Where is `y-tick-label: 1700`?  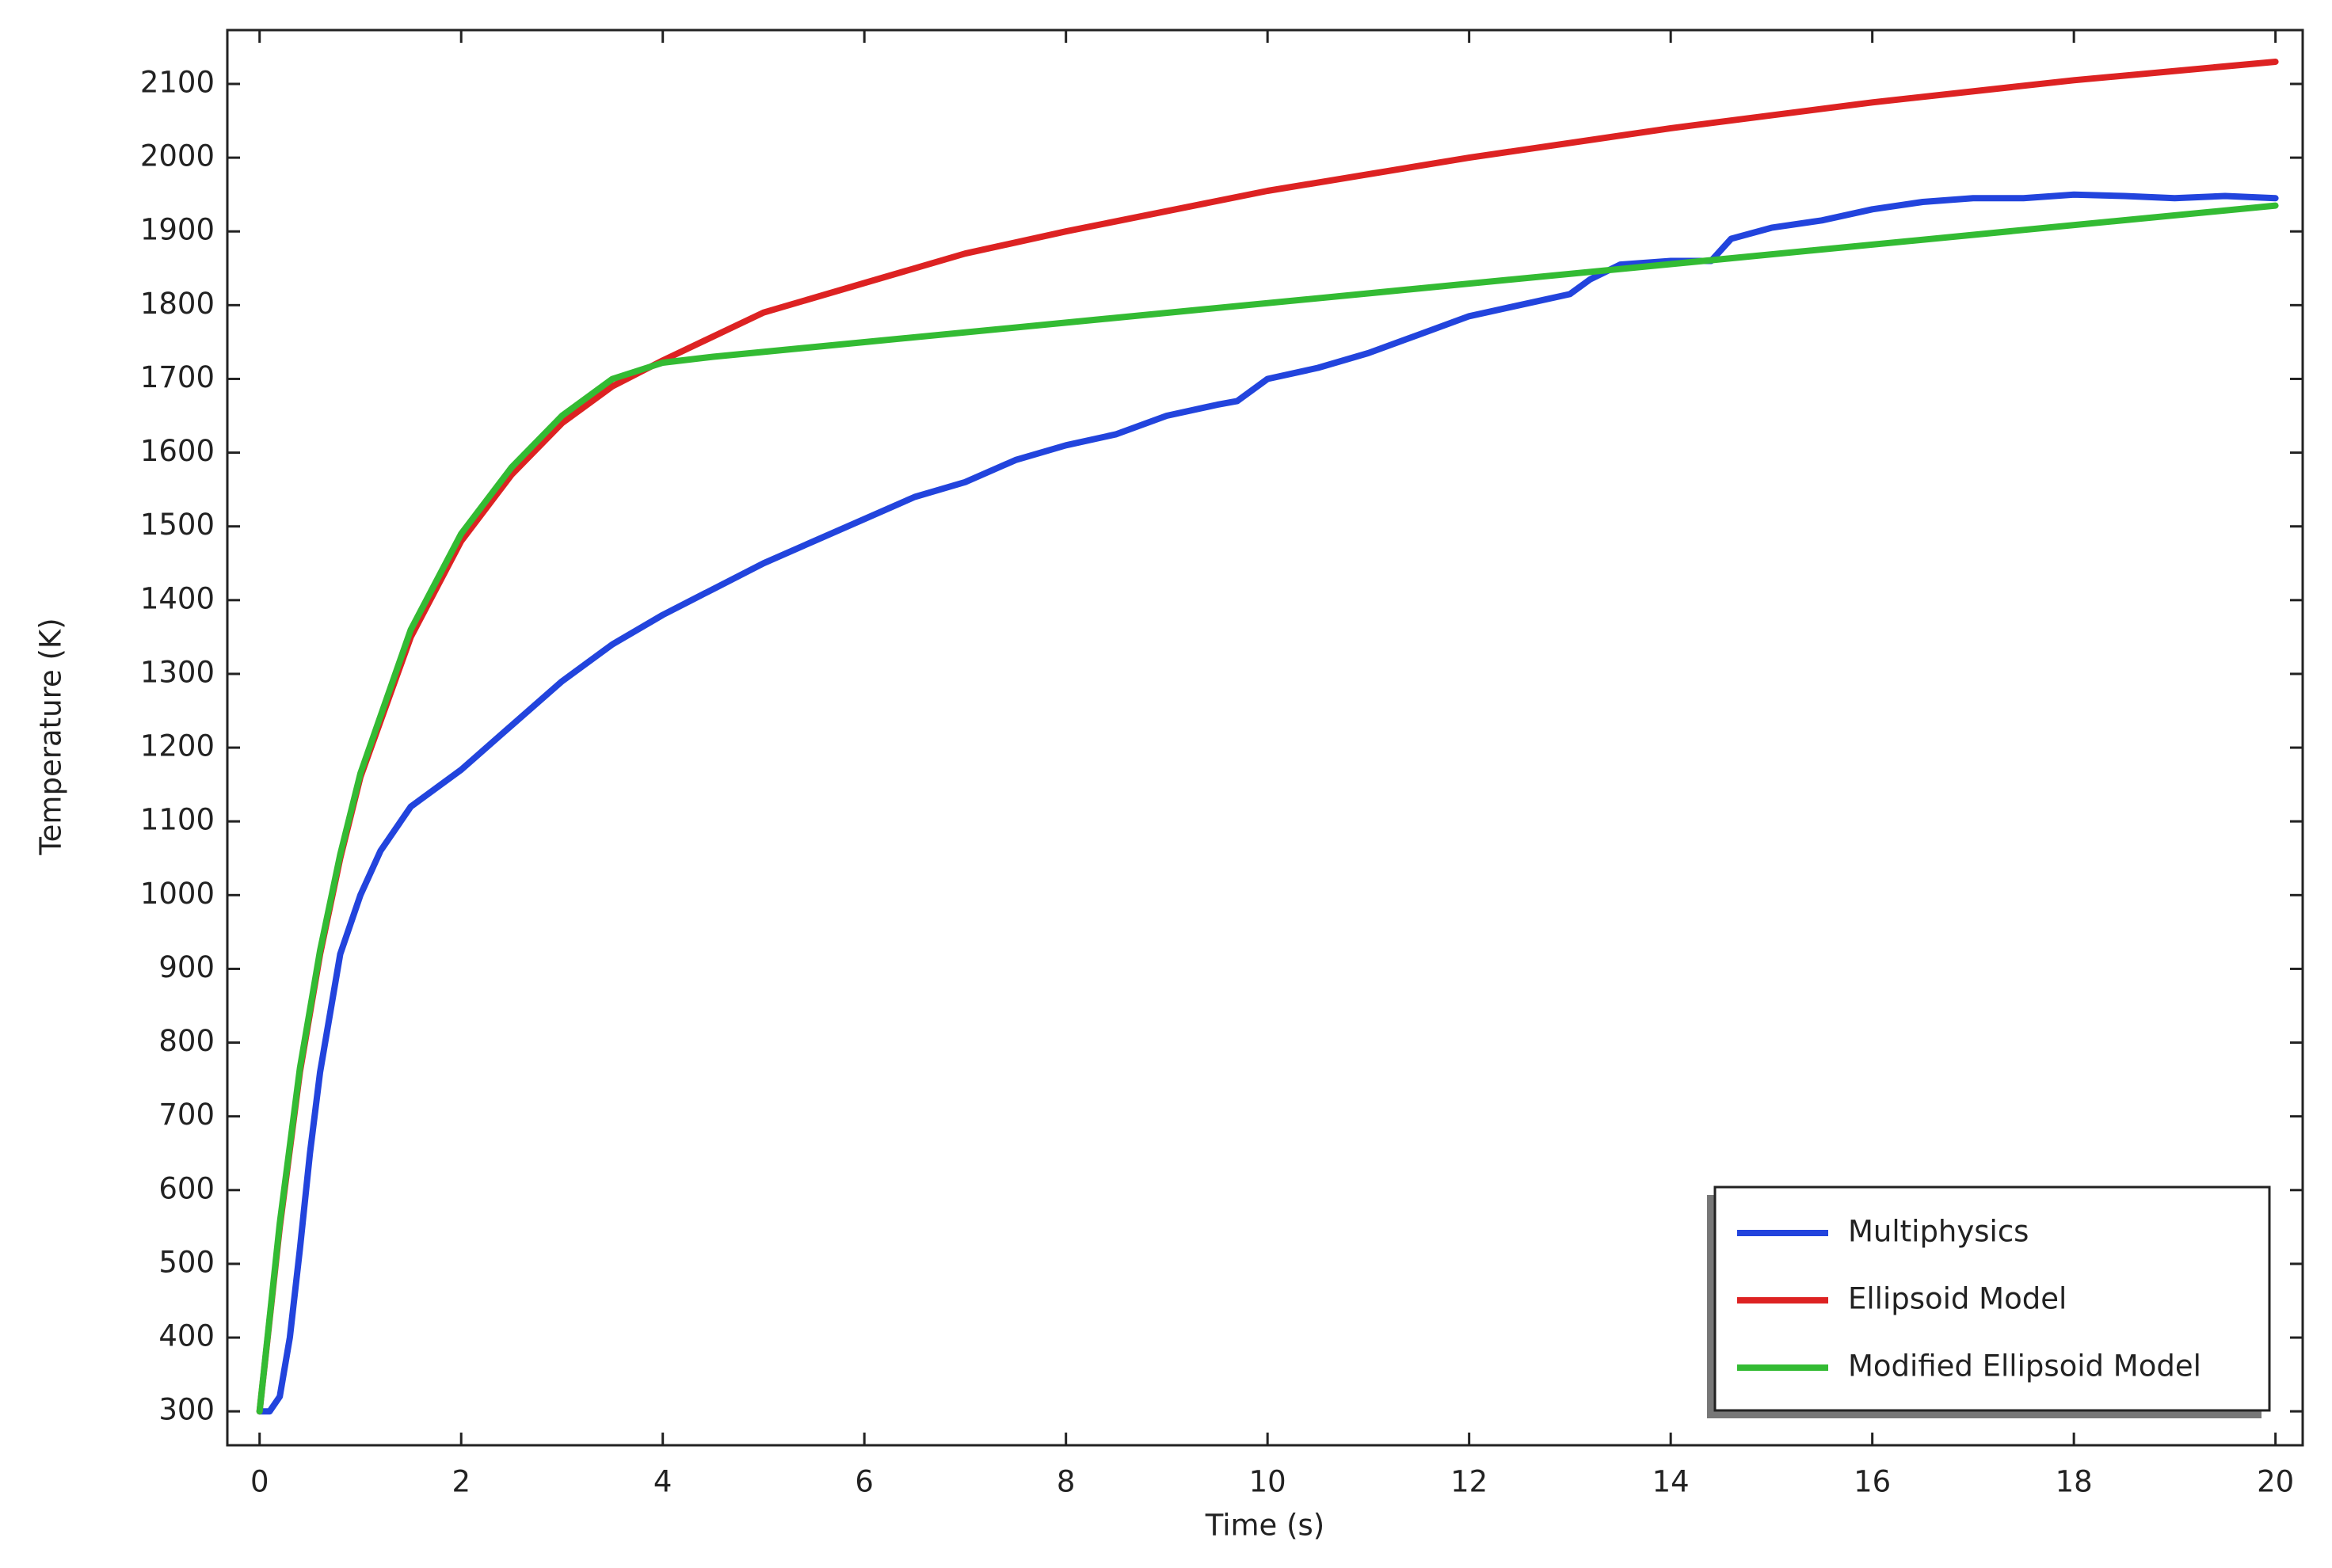 y-tick-label: 1700 is located at coordinates (177, 377).